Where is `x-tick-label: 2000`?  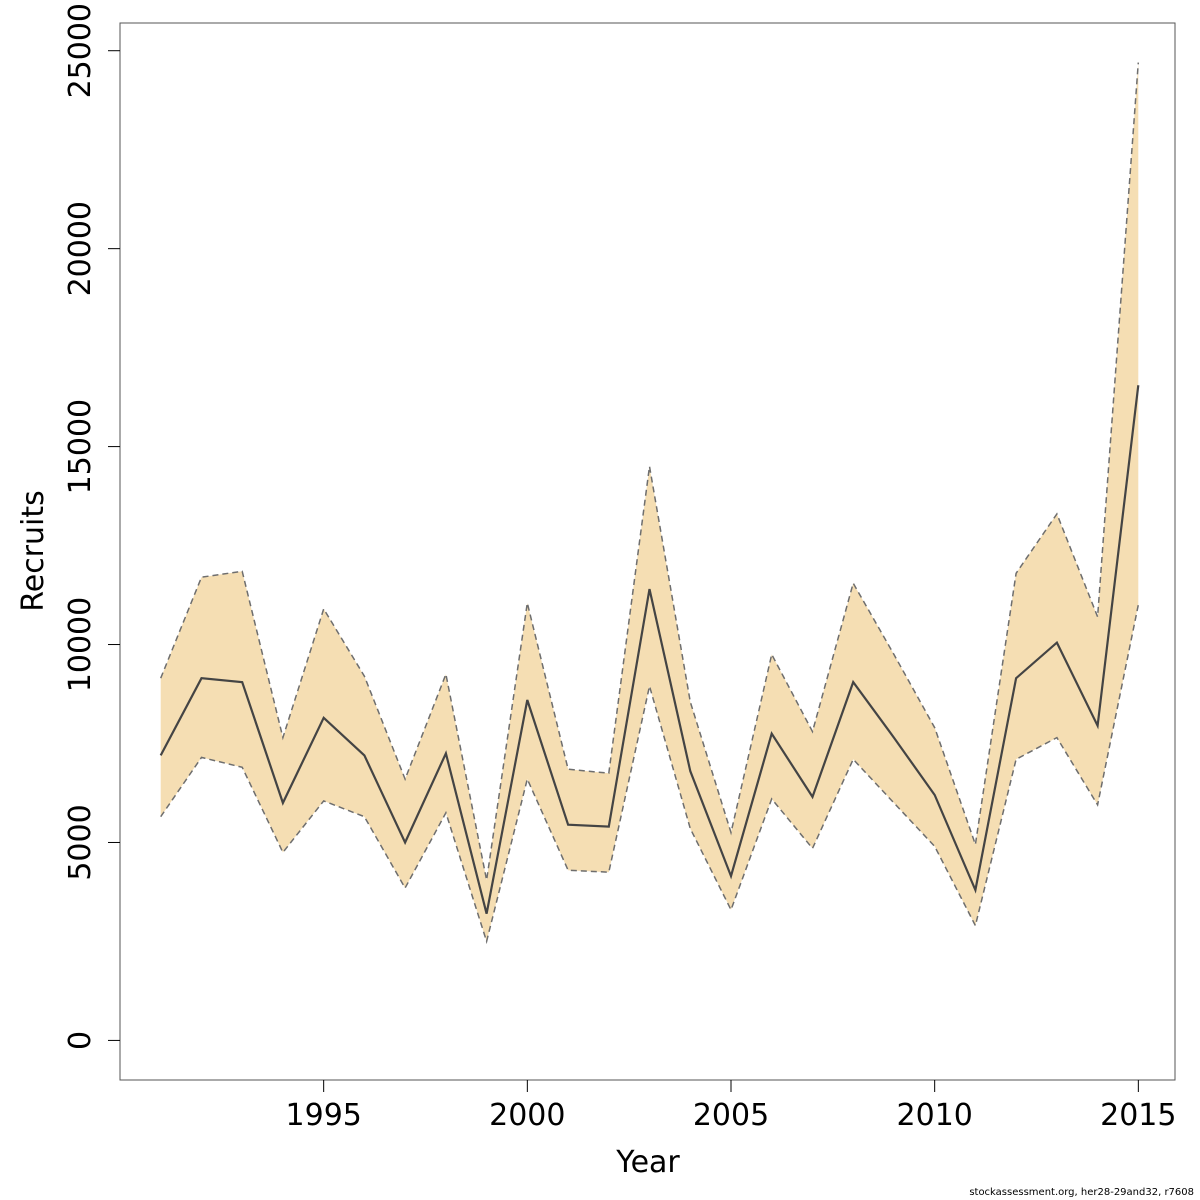
x-tick-label: 2000 is located at coordinates (527, 1115).